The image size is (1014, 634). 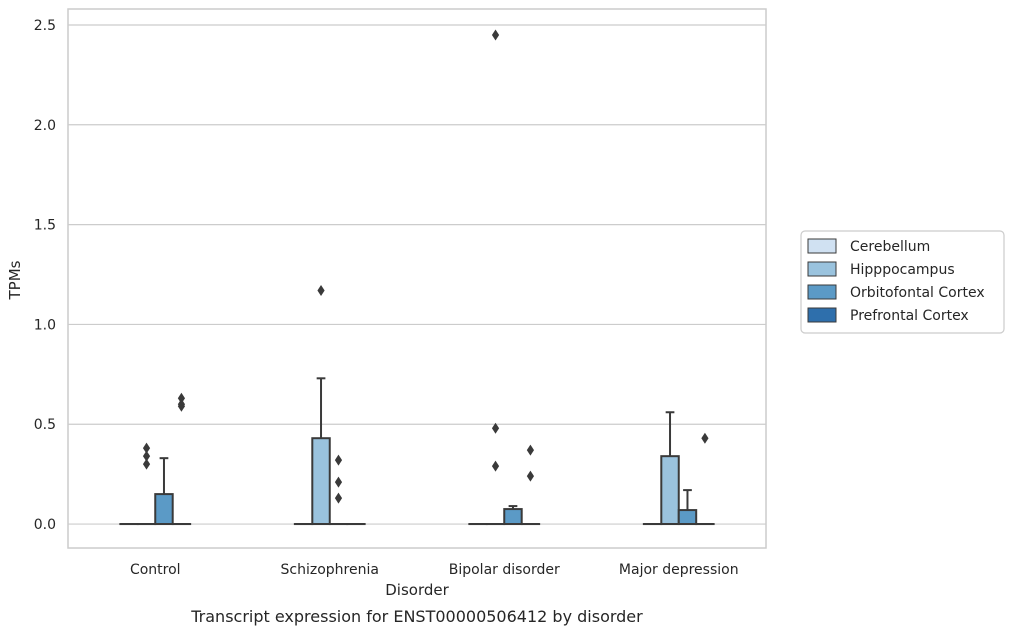 What do you see at coordinates (155, 570) in the screenshot?
I see `x-tick-label: Control` at bounding box center [155, 570].